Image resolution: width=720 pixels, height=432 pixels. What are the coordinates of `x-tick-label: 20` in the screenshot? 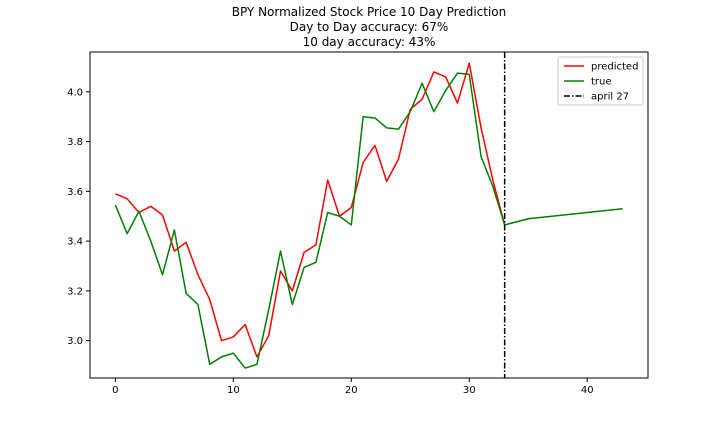 It's located at (351, 390).